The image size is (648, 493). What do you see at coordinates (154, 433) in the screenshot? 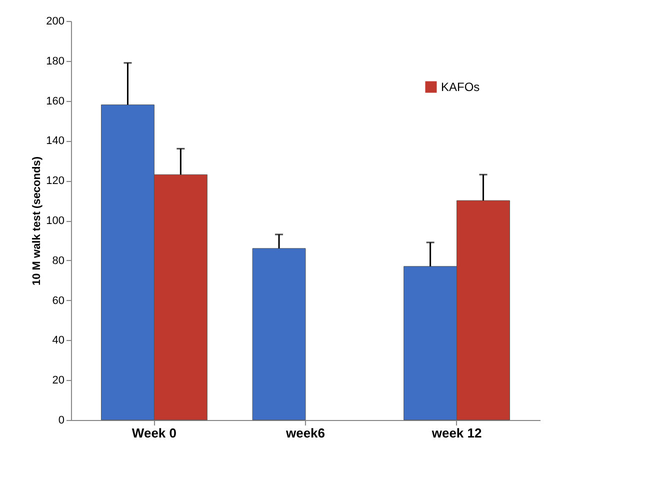
I see `x-tick-label: Week 0` at bounding box center [154, 433].